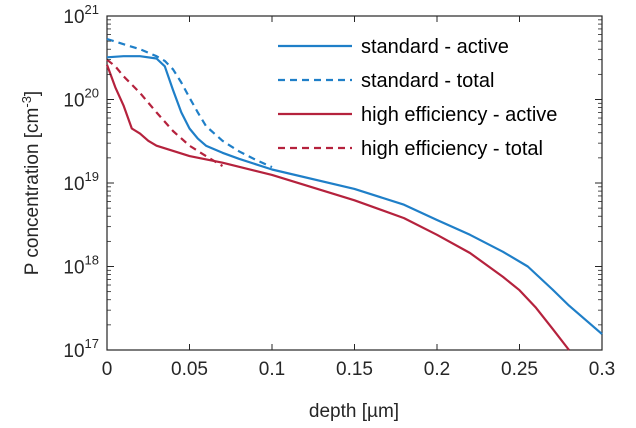 The image size is (636, 428). What do you see at coordinates (437, 369) in the screenshot?
I see `x-tick-label: 0.2` at bounding box center [437, 369].